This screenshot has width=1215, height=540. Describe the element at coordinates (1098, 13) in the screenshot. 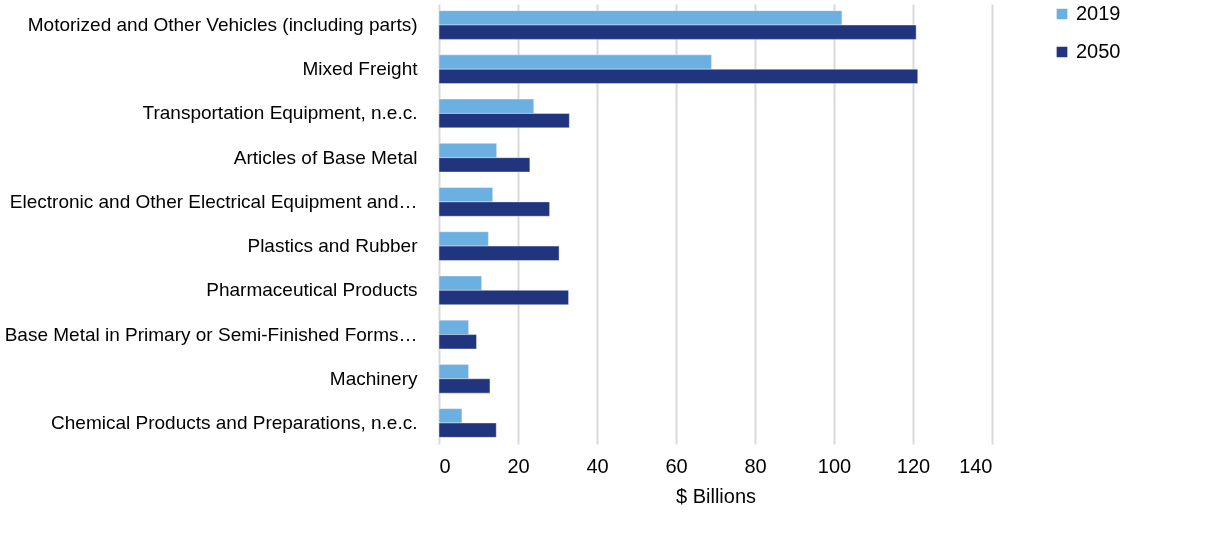

I see `legend-label: 2019` at that location.